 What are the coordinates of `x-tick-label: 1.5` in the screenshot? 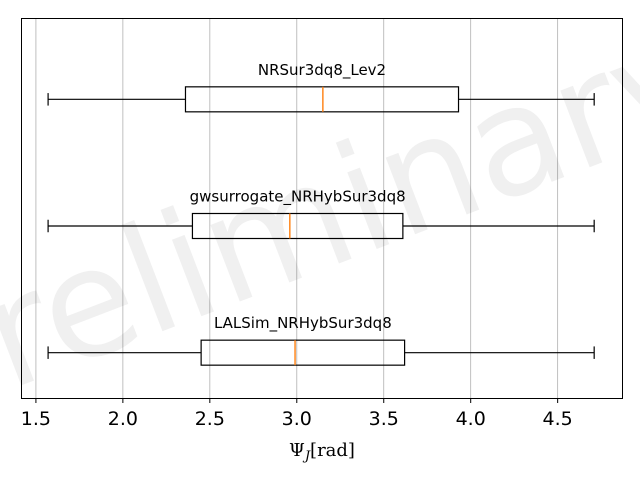 It's located at (36, 419).